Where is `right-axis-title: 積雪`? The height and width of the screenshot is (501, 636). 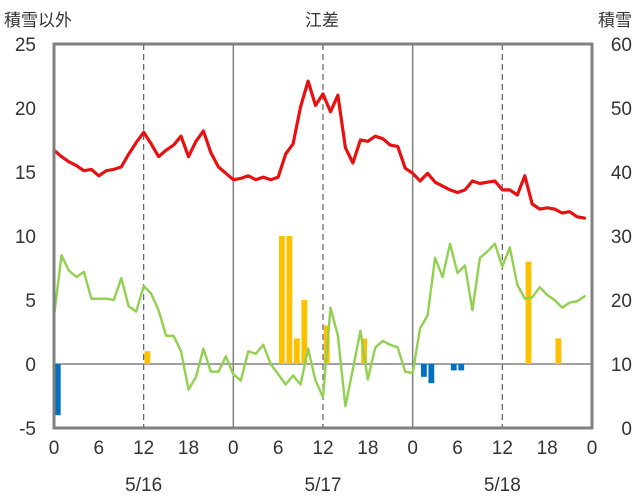
right-axis-title: 積雪 is located at coordinates (615, 20).